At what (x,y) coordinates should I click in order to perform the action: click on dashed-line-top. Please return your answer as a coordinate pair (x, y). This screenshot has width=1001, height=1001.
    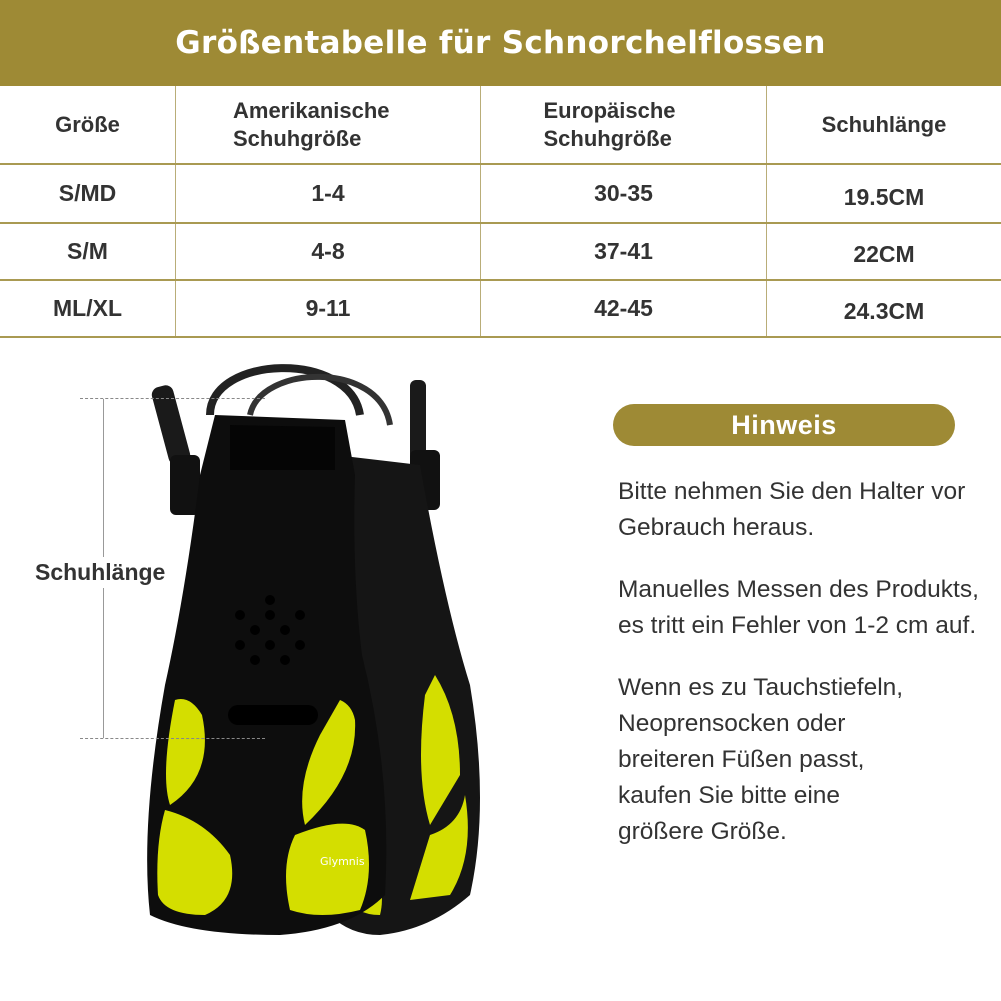
    Looking at the image, I should click on (172, 398).